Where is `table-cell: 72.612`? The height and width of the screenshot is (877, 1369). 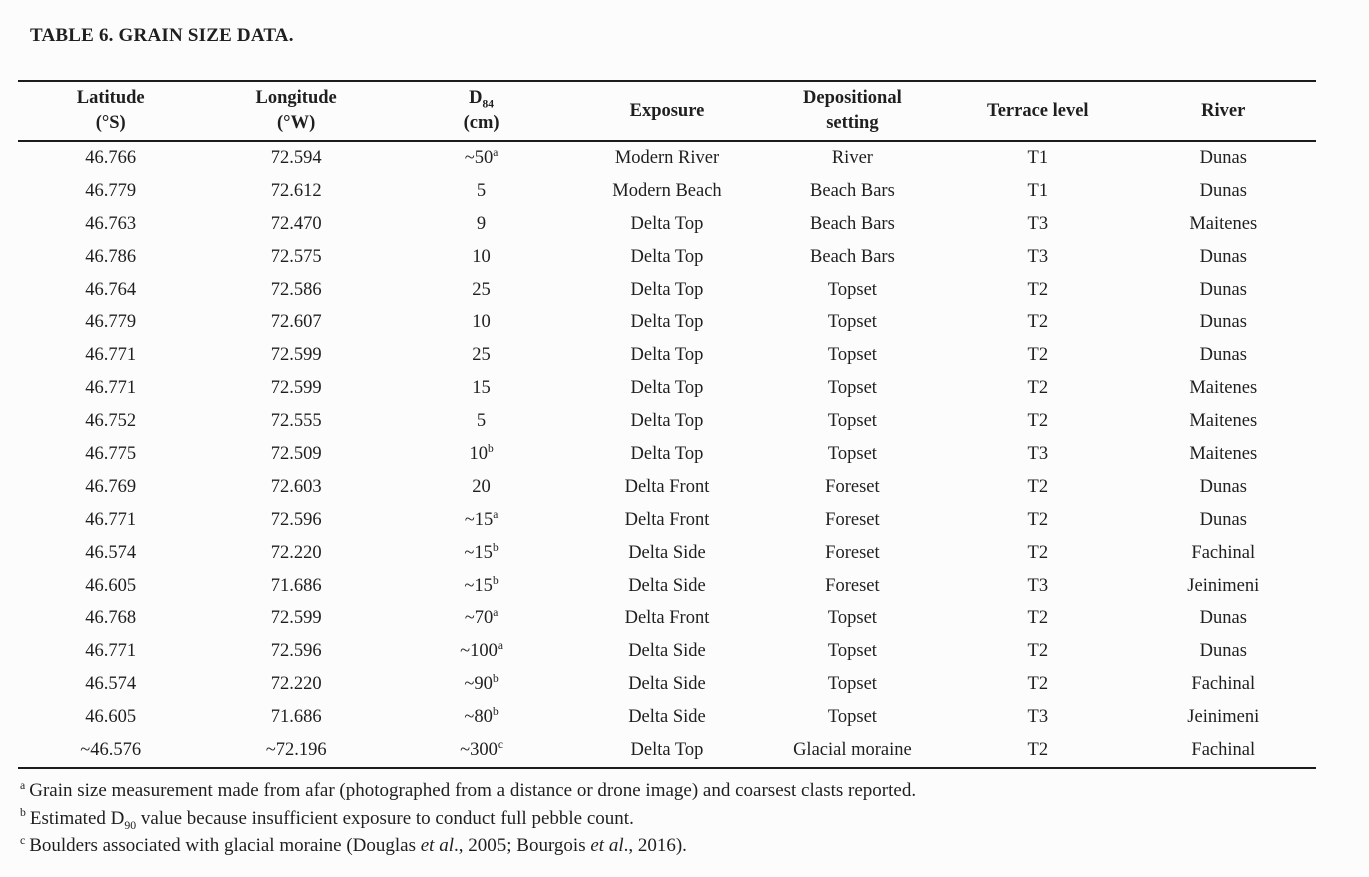 table-cell: 72.612 is located at coordinates (296, 190).